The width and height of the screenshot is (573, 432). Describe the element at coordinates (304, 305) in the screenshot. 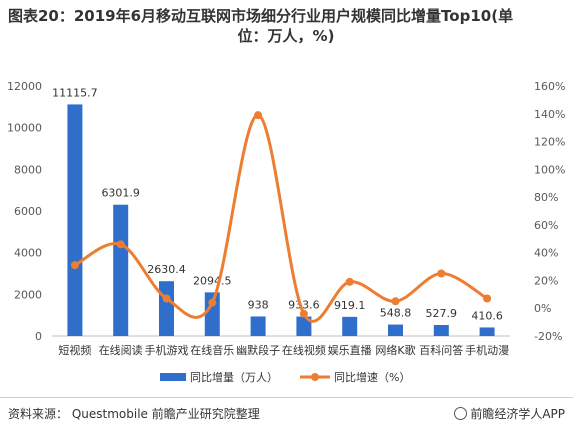

I see `bar-data-label: 933.6` at that location.